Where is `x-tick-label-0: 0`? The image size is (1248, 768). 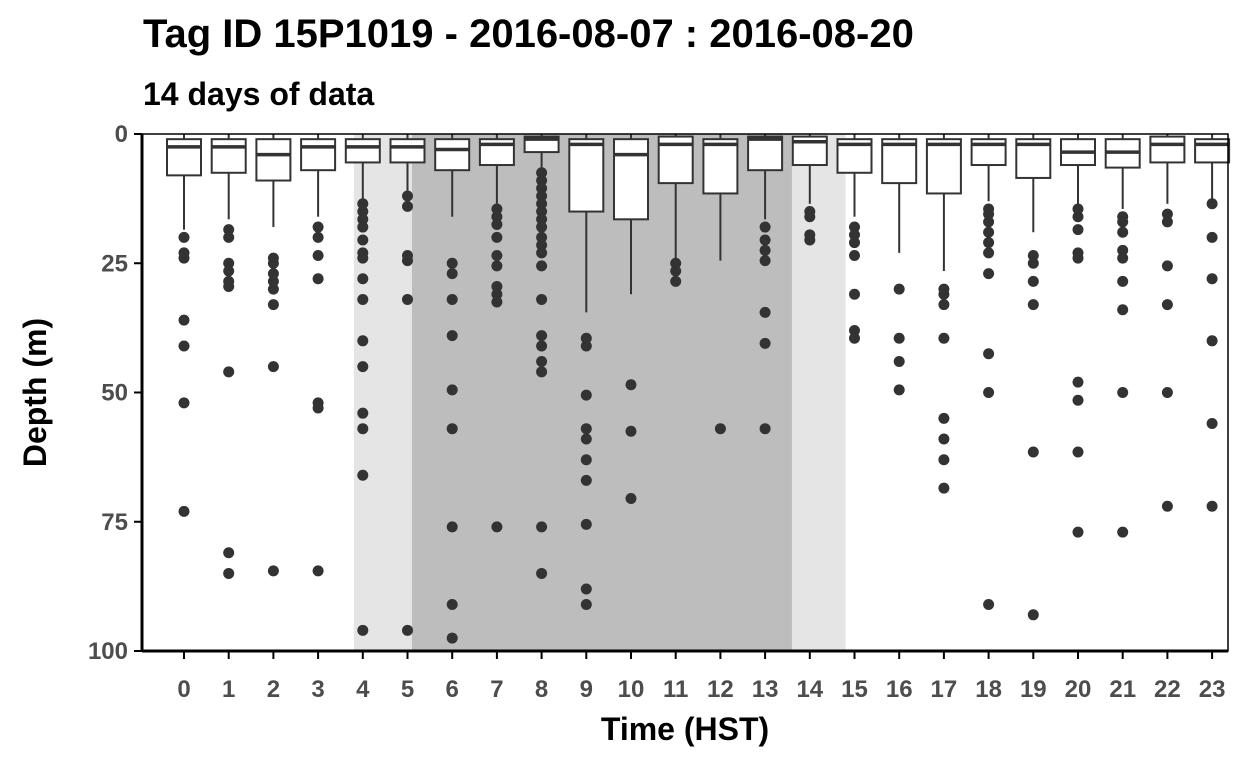 x-tick-label-0: 0 is located at coordinates (183, 689).